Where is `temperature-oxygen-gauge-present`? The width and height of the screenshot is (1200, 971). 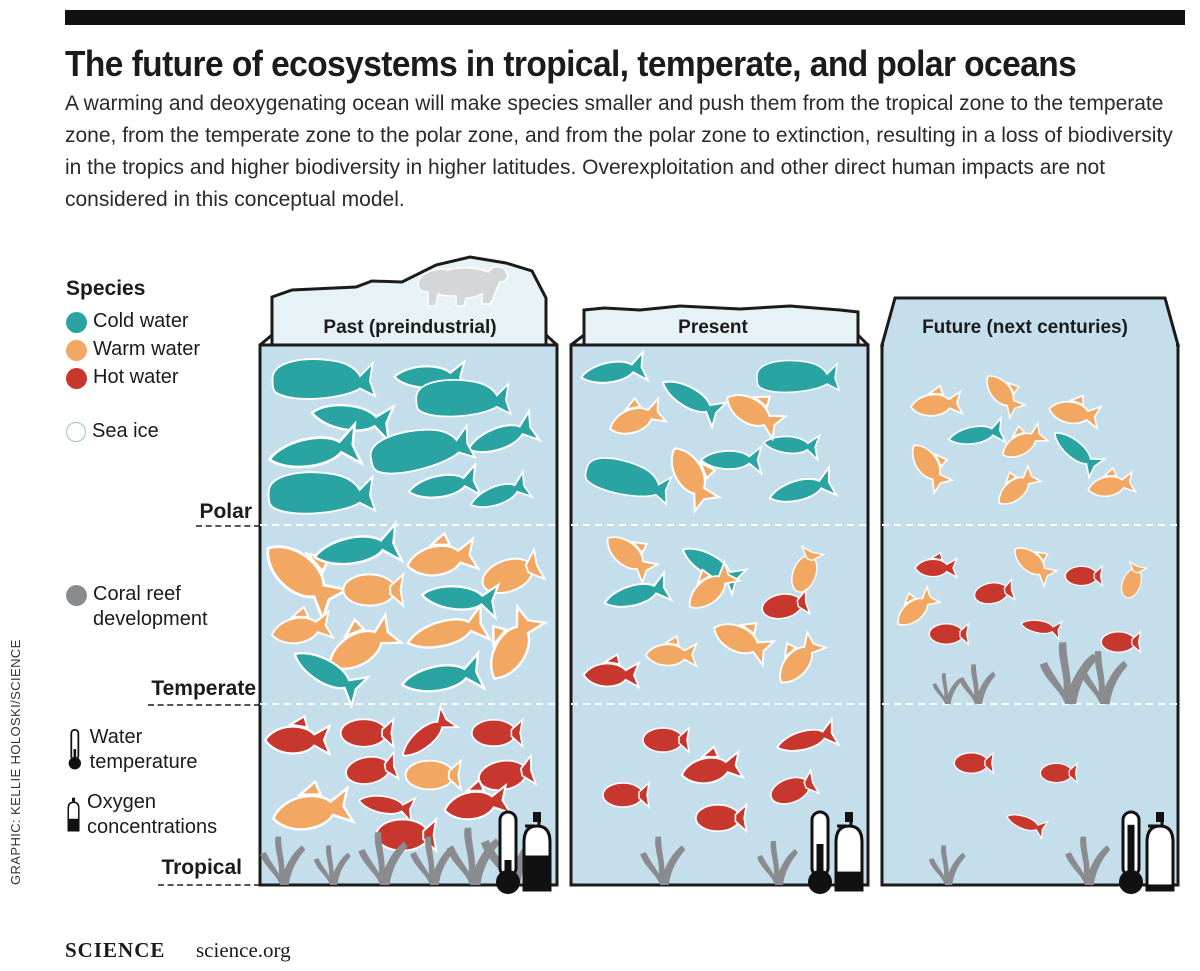 temperature-oxygen-gauge-present is located at coordinates (836, 852).